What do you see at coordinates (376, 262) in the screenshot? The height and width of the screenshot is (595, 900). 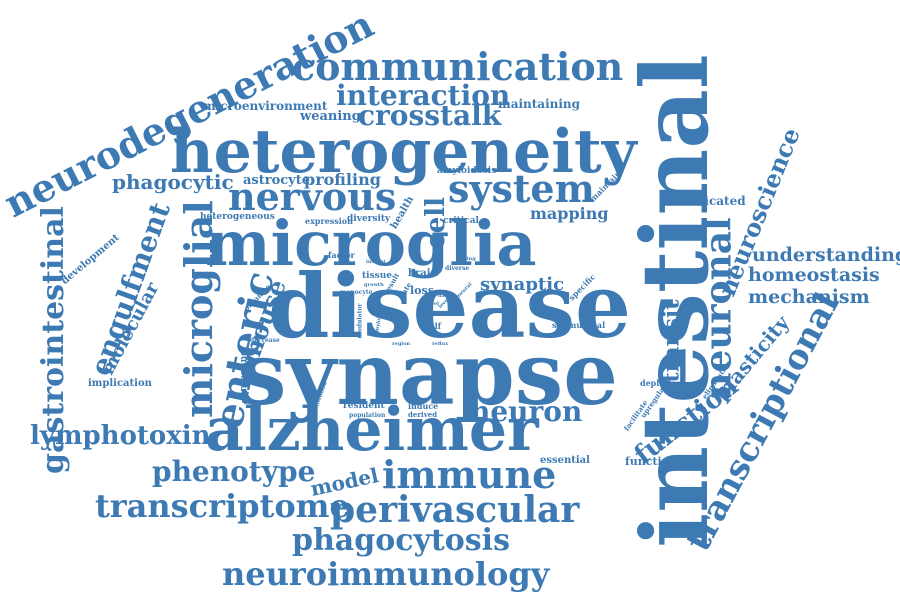 I see `word-insight: insight` at bounding box center [376, 262].